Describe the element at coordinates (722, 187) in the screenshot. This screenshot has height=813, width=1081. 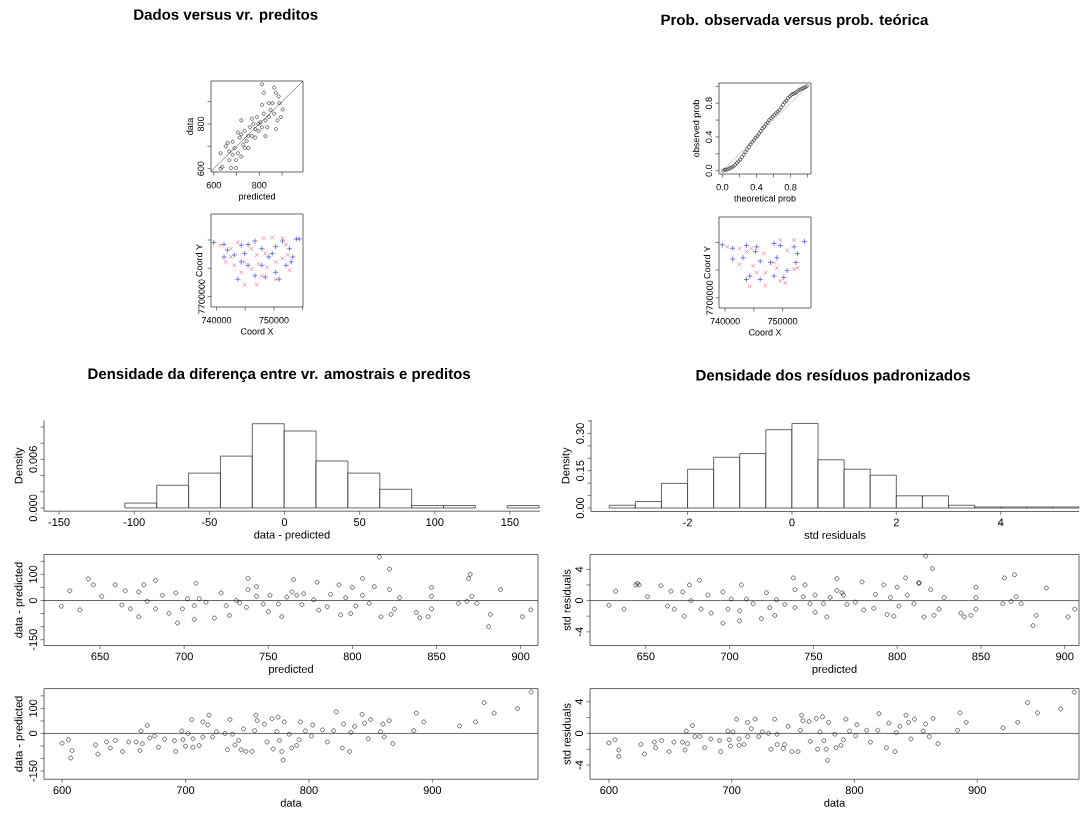
I see `x-tick-label: 0.0` at that location.